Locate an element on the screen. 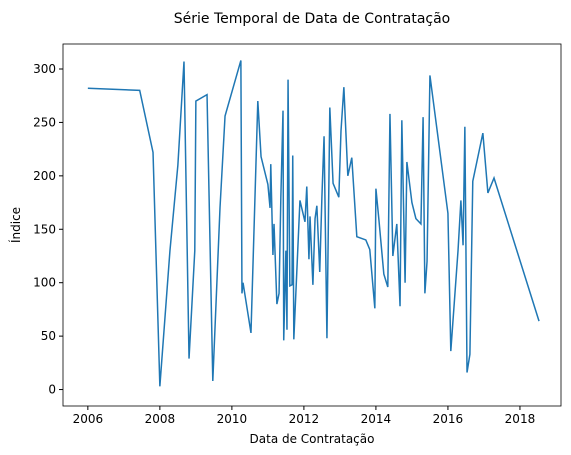 The width and height of the screenshot is (571, 455). chart-title: Série Temporal de Data de Contratação is located at coordinates (312, 19).